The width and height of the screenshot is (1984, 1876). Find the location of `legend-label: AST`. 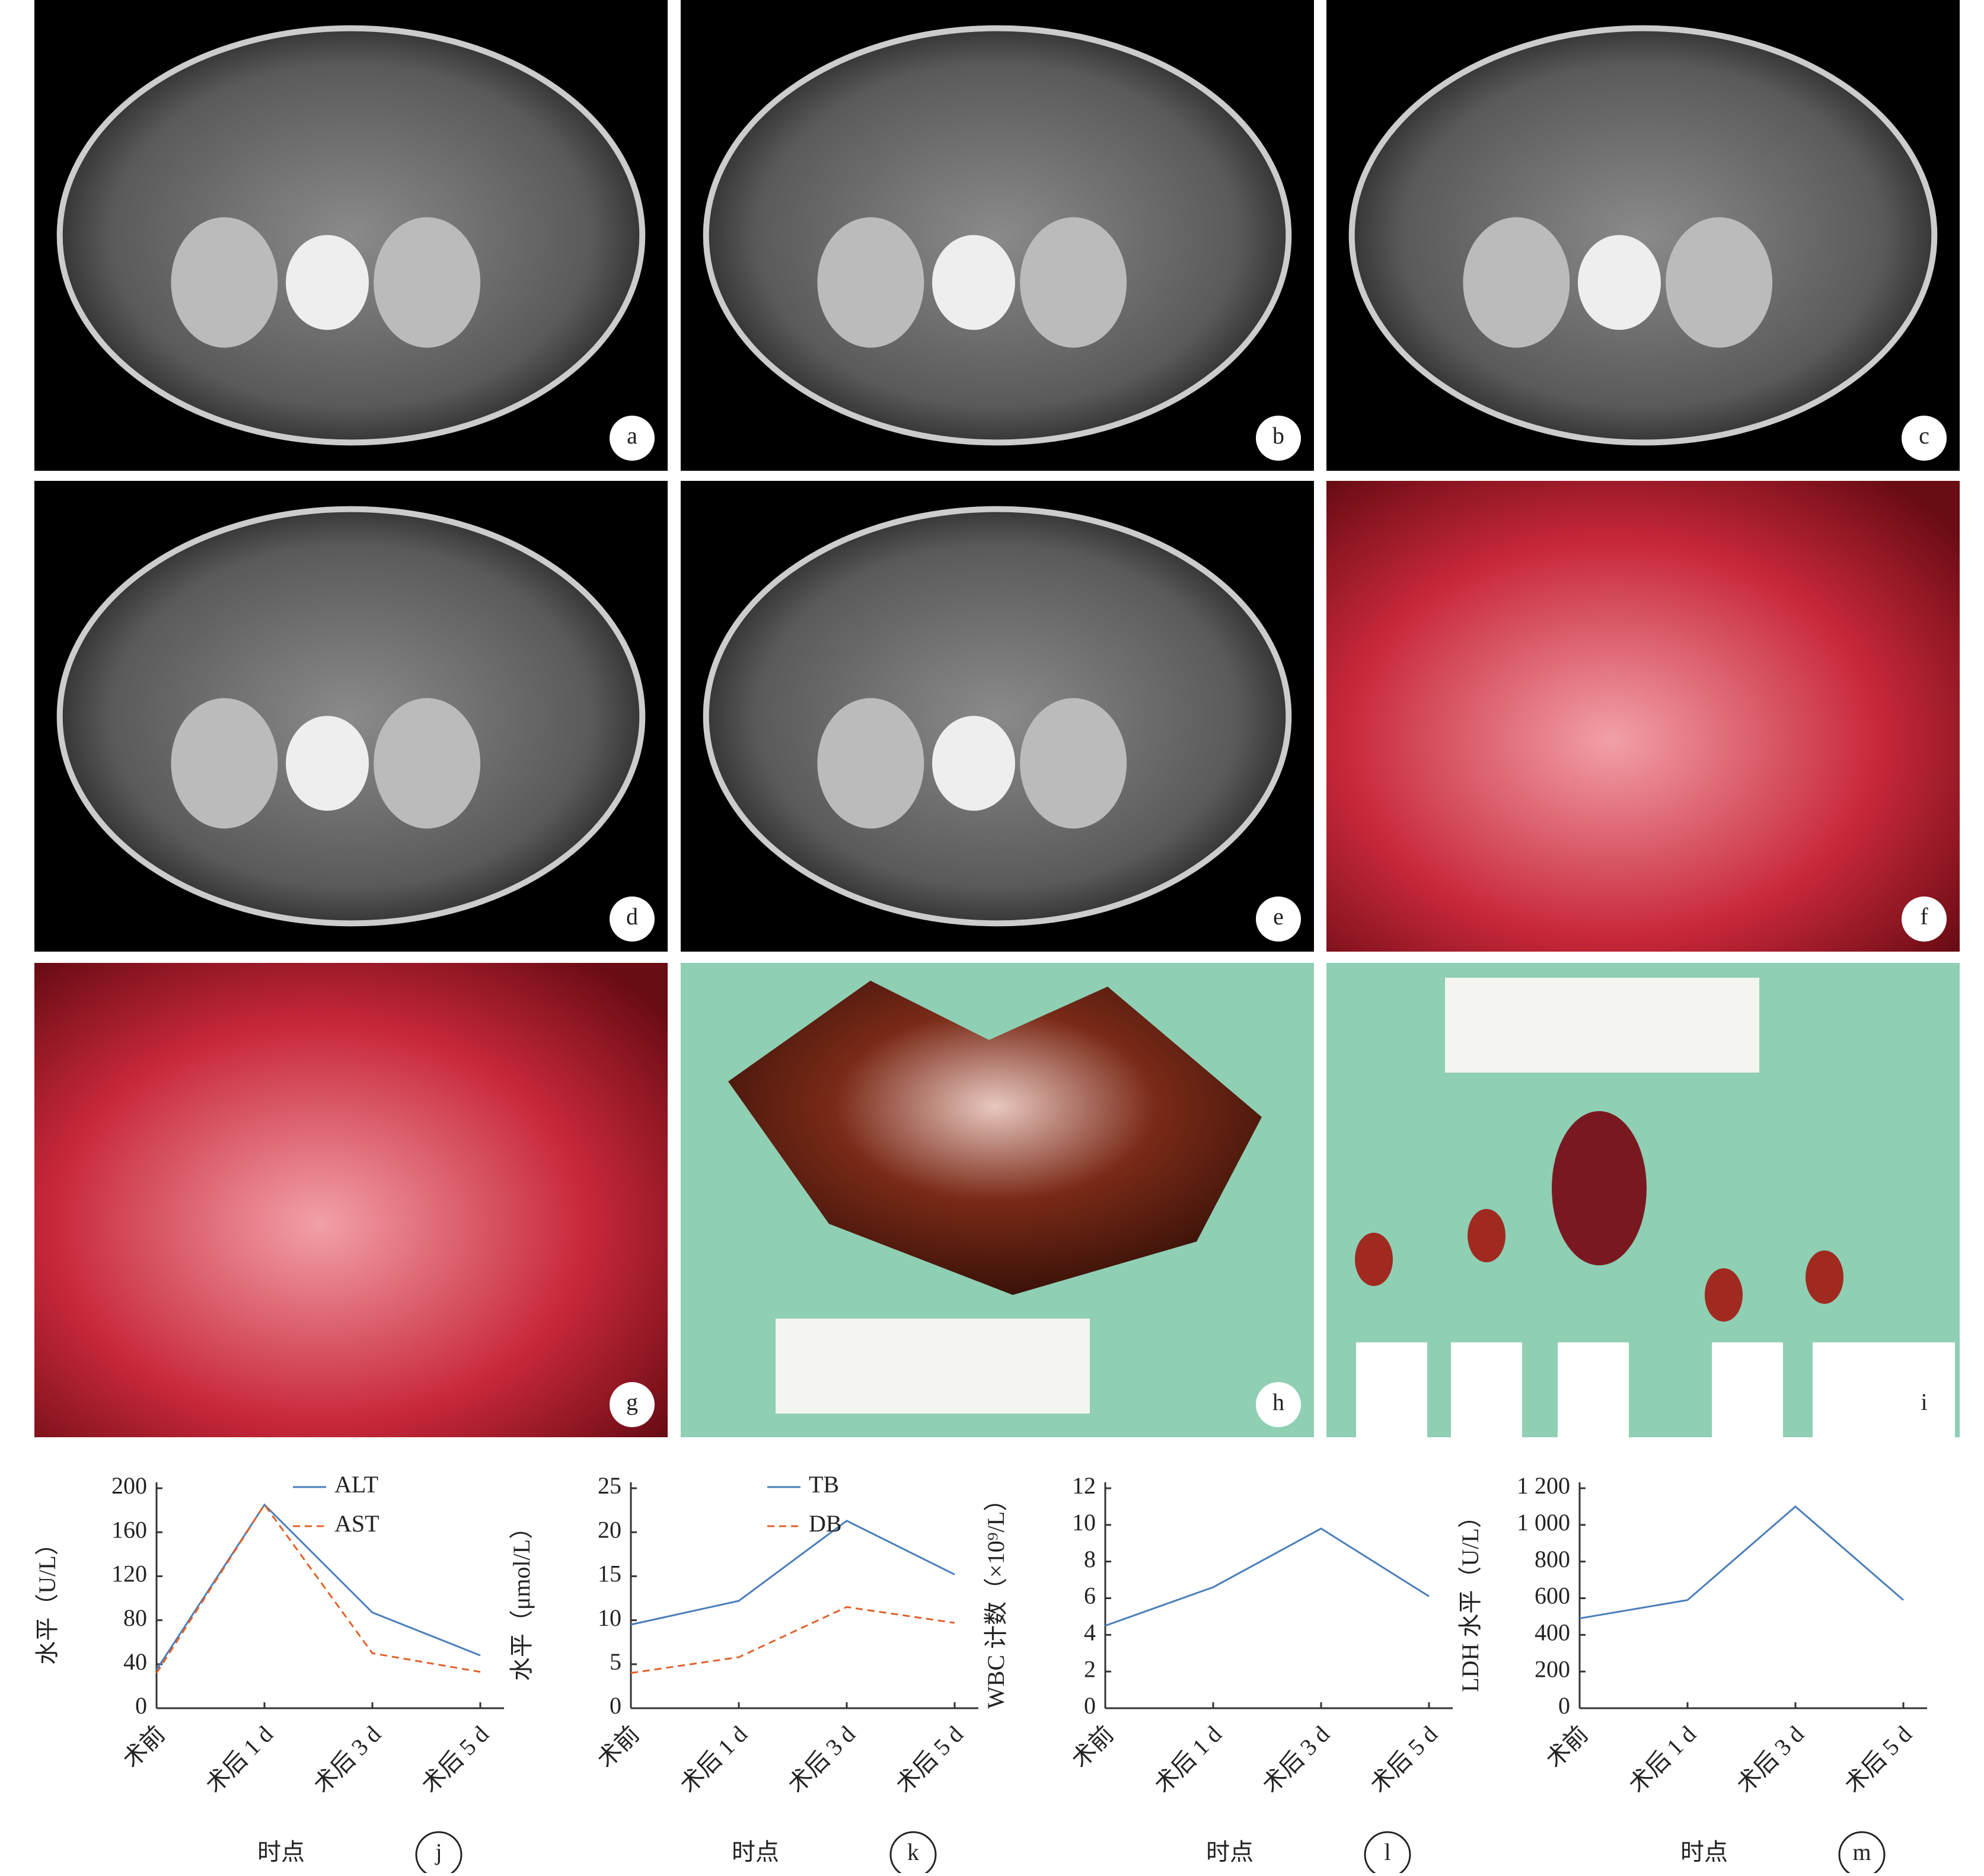

legend-label: AST is located at coordinates (356, 1524).